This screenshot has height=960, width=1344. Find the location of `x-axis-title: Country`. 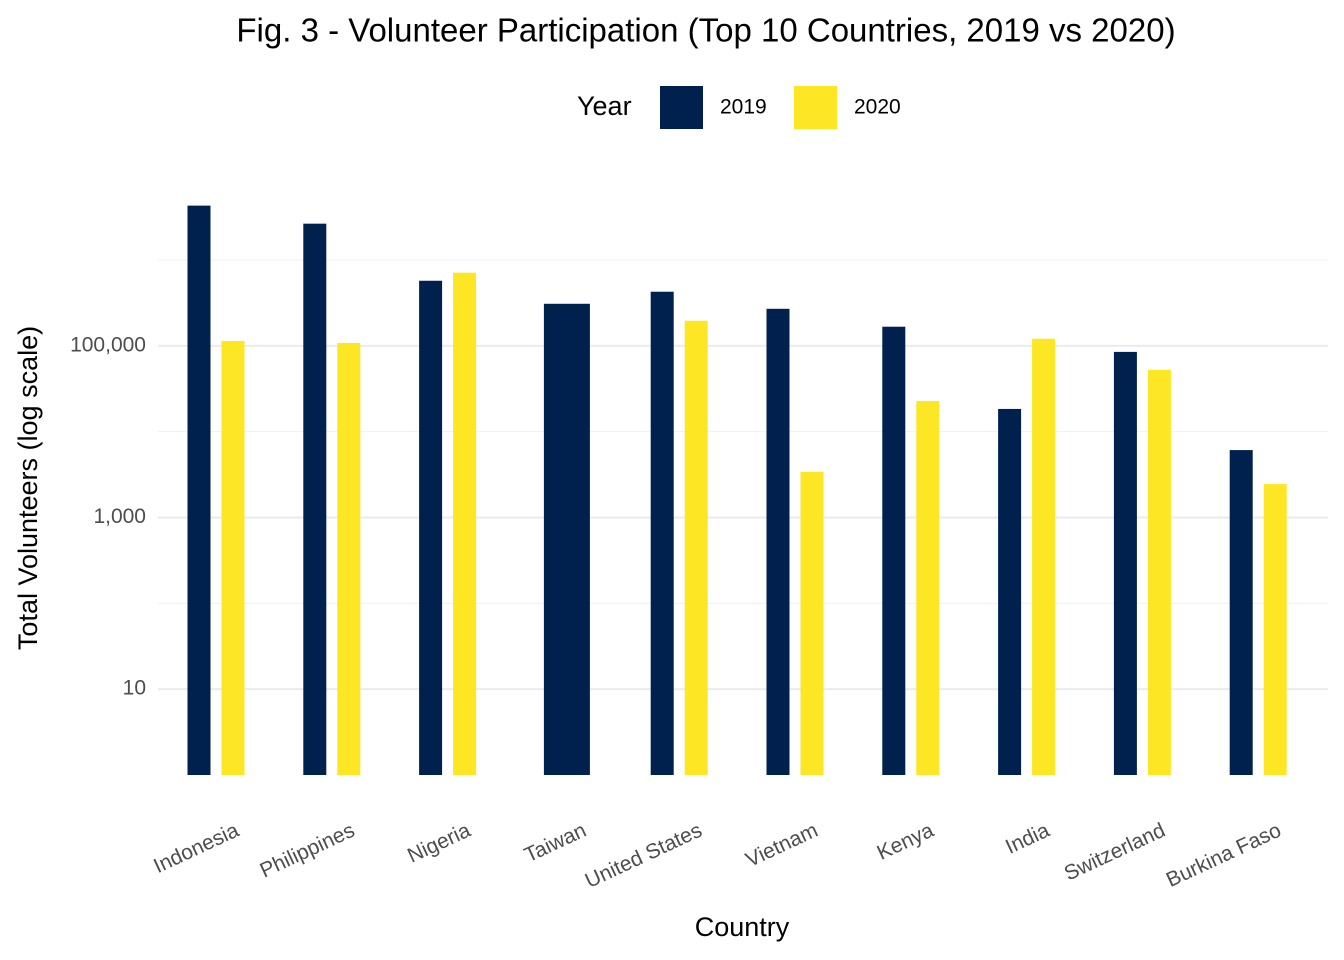

x-axis-title: Country is located at coordinates (742, 927).